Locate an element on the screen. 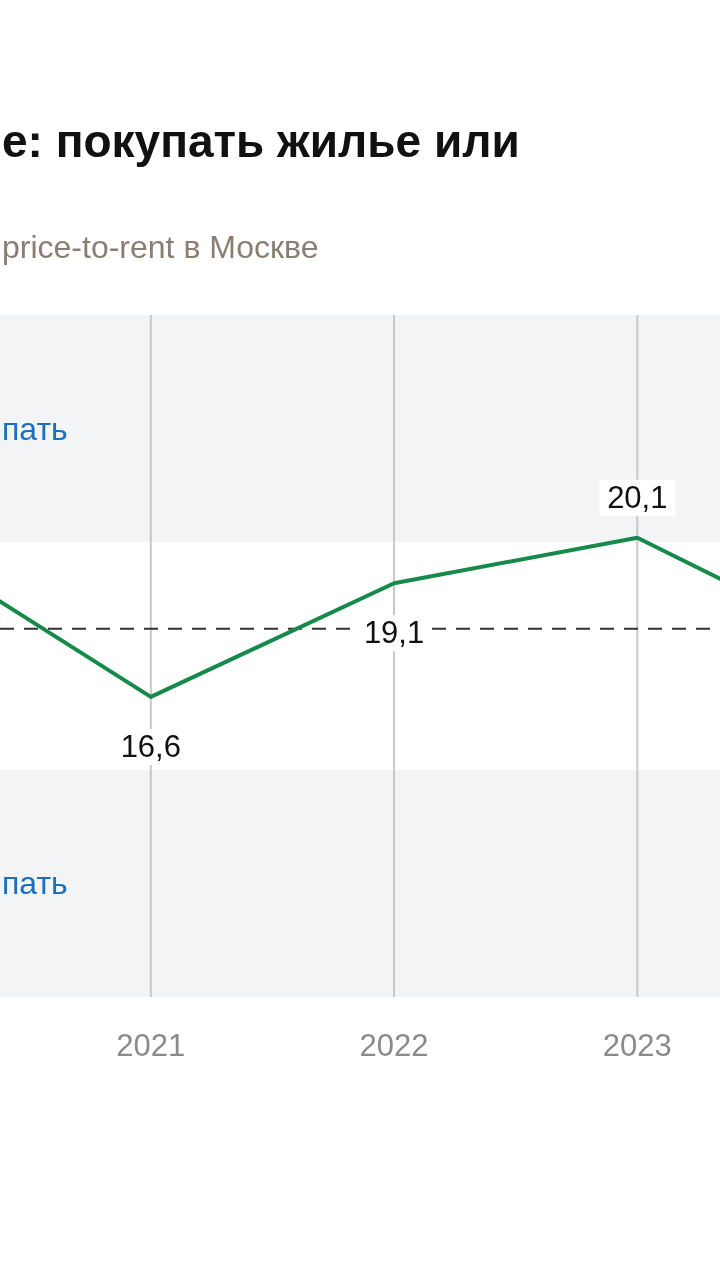 The height and width of the screenshot is (1280, 720). data-label: 19,1 is located at coordinates (394, 633).